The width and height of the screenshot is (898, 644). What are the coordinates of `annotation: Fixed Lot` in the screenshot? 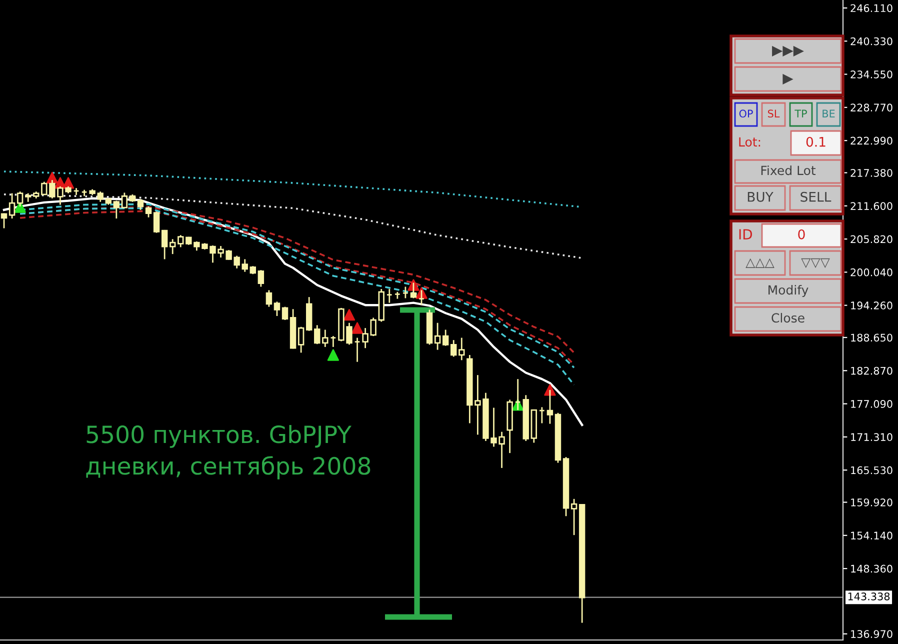 It's located at (788, 170).